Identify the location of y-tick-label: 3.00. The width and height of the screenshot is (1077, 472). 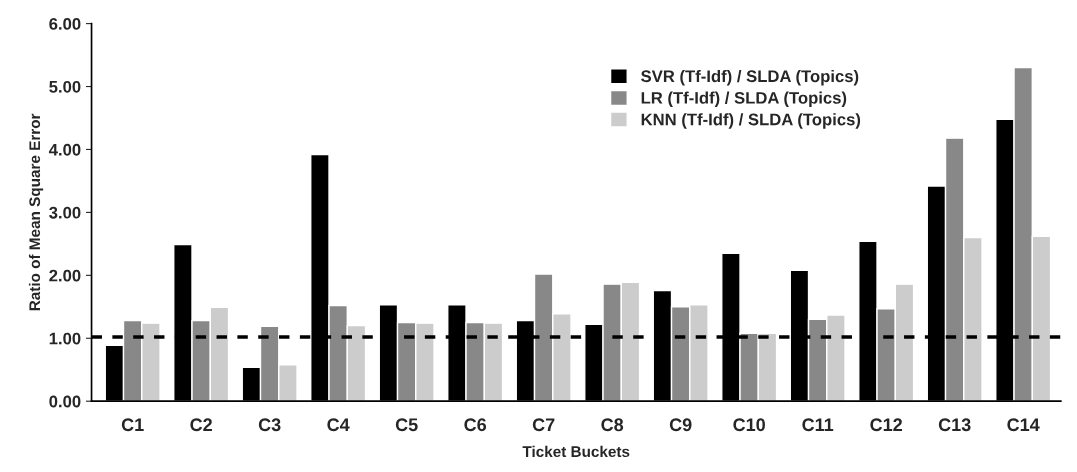
(65, 212).